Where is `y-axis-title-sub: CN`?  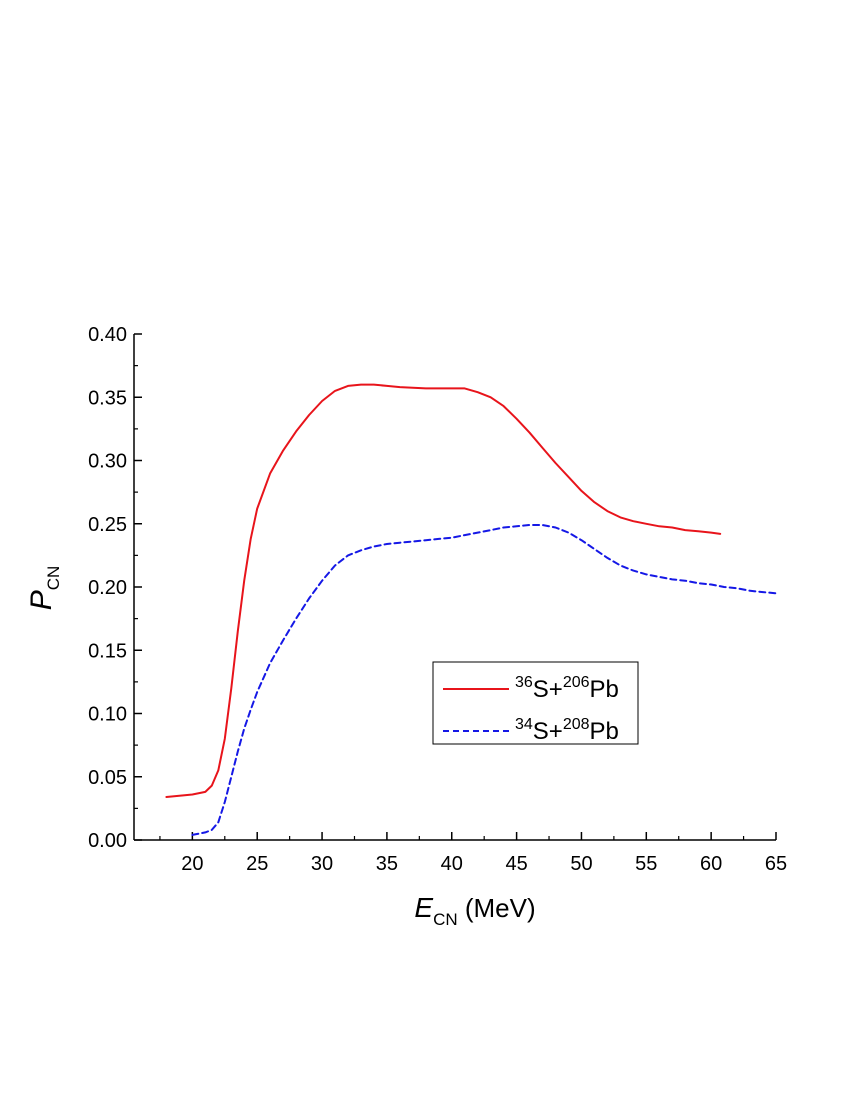 y-axis-title-sub: CN is located at coordinates (53, 578).